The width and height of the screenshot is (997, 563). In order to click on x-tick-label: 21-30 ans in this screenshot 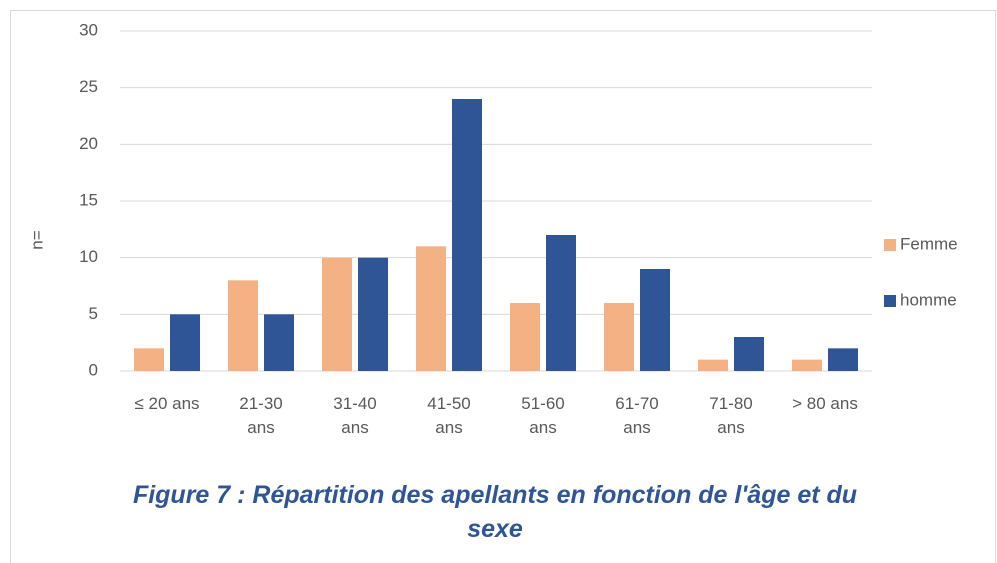, I will do `click(261, 415)`.